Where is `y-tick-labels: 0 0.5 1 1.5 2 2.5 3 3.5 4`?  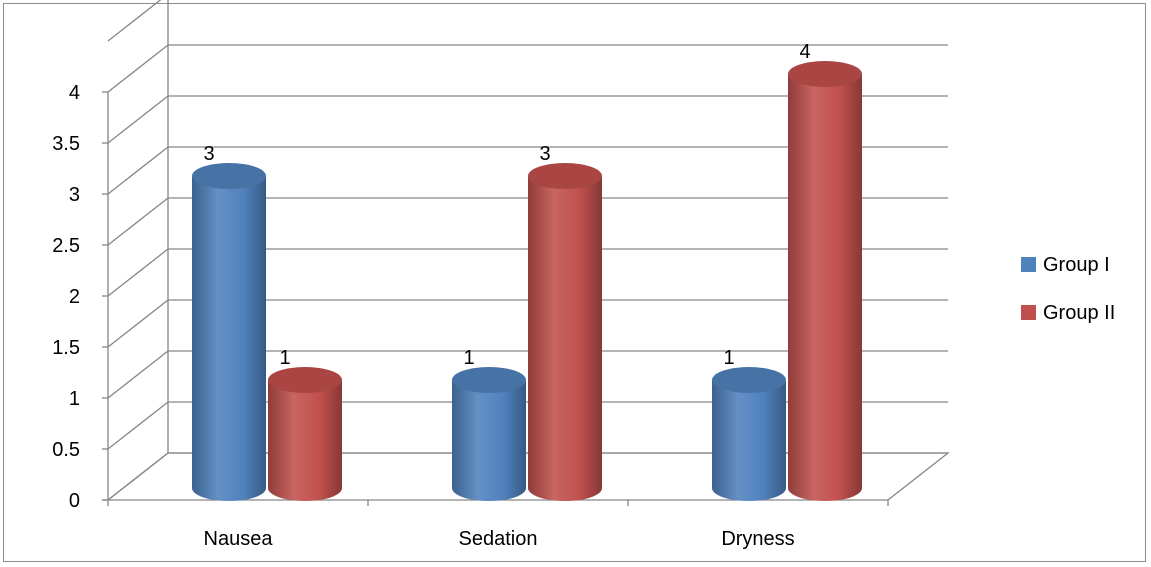 y-tick-labels: 0 0.5 1 1.5 2 2.5 3 3.5 4 is located at coordinates (80, 297).